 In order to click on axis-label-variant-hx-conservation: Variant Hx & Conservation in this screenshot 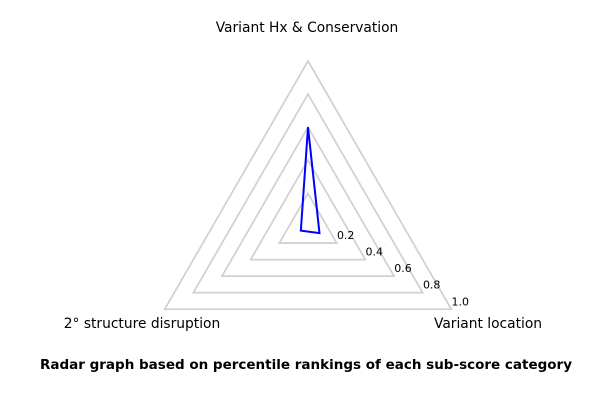, I will do `click(307, 28)`.